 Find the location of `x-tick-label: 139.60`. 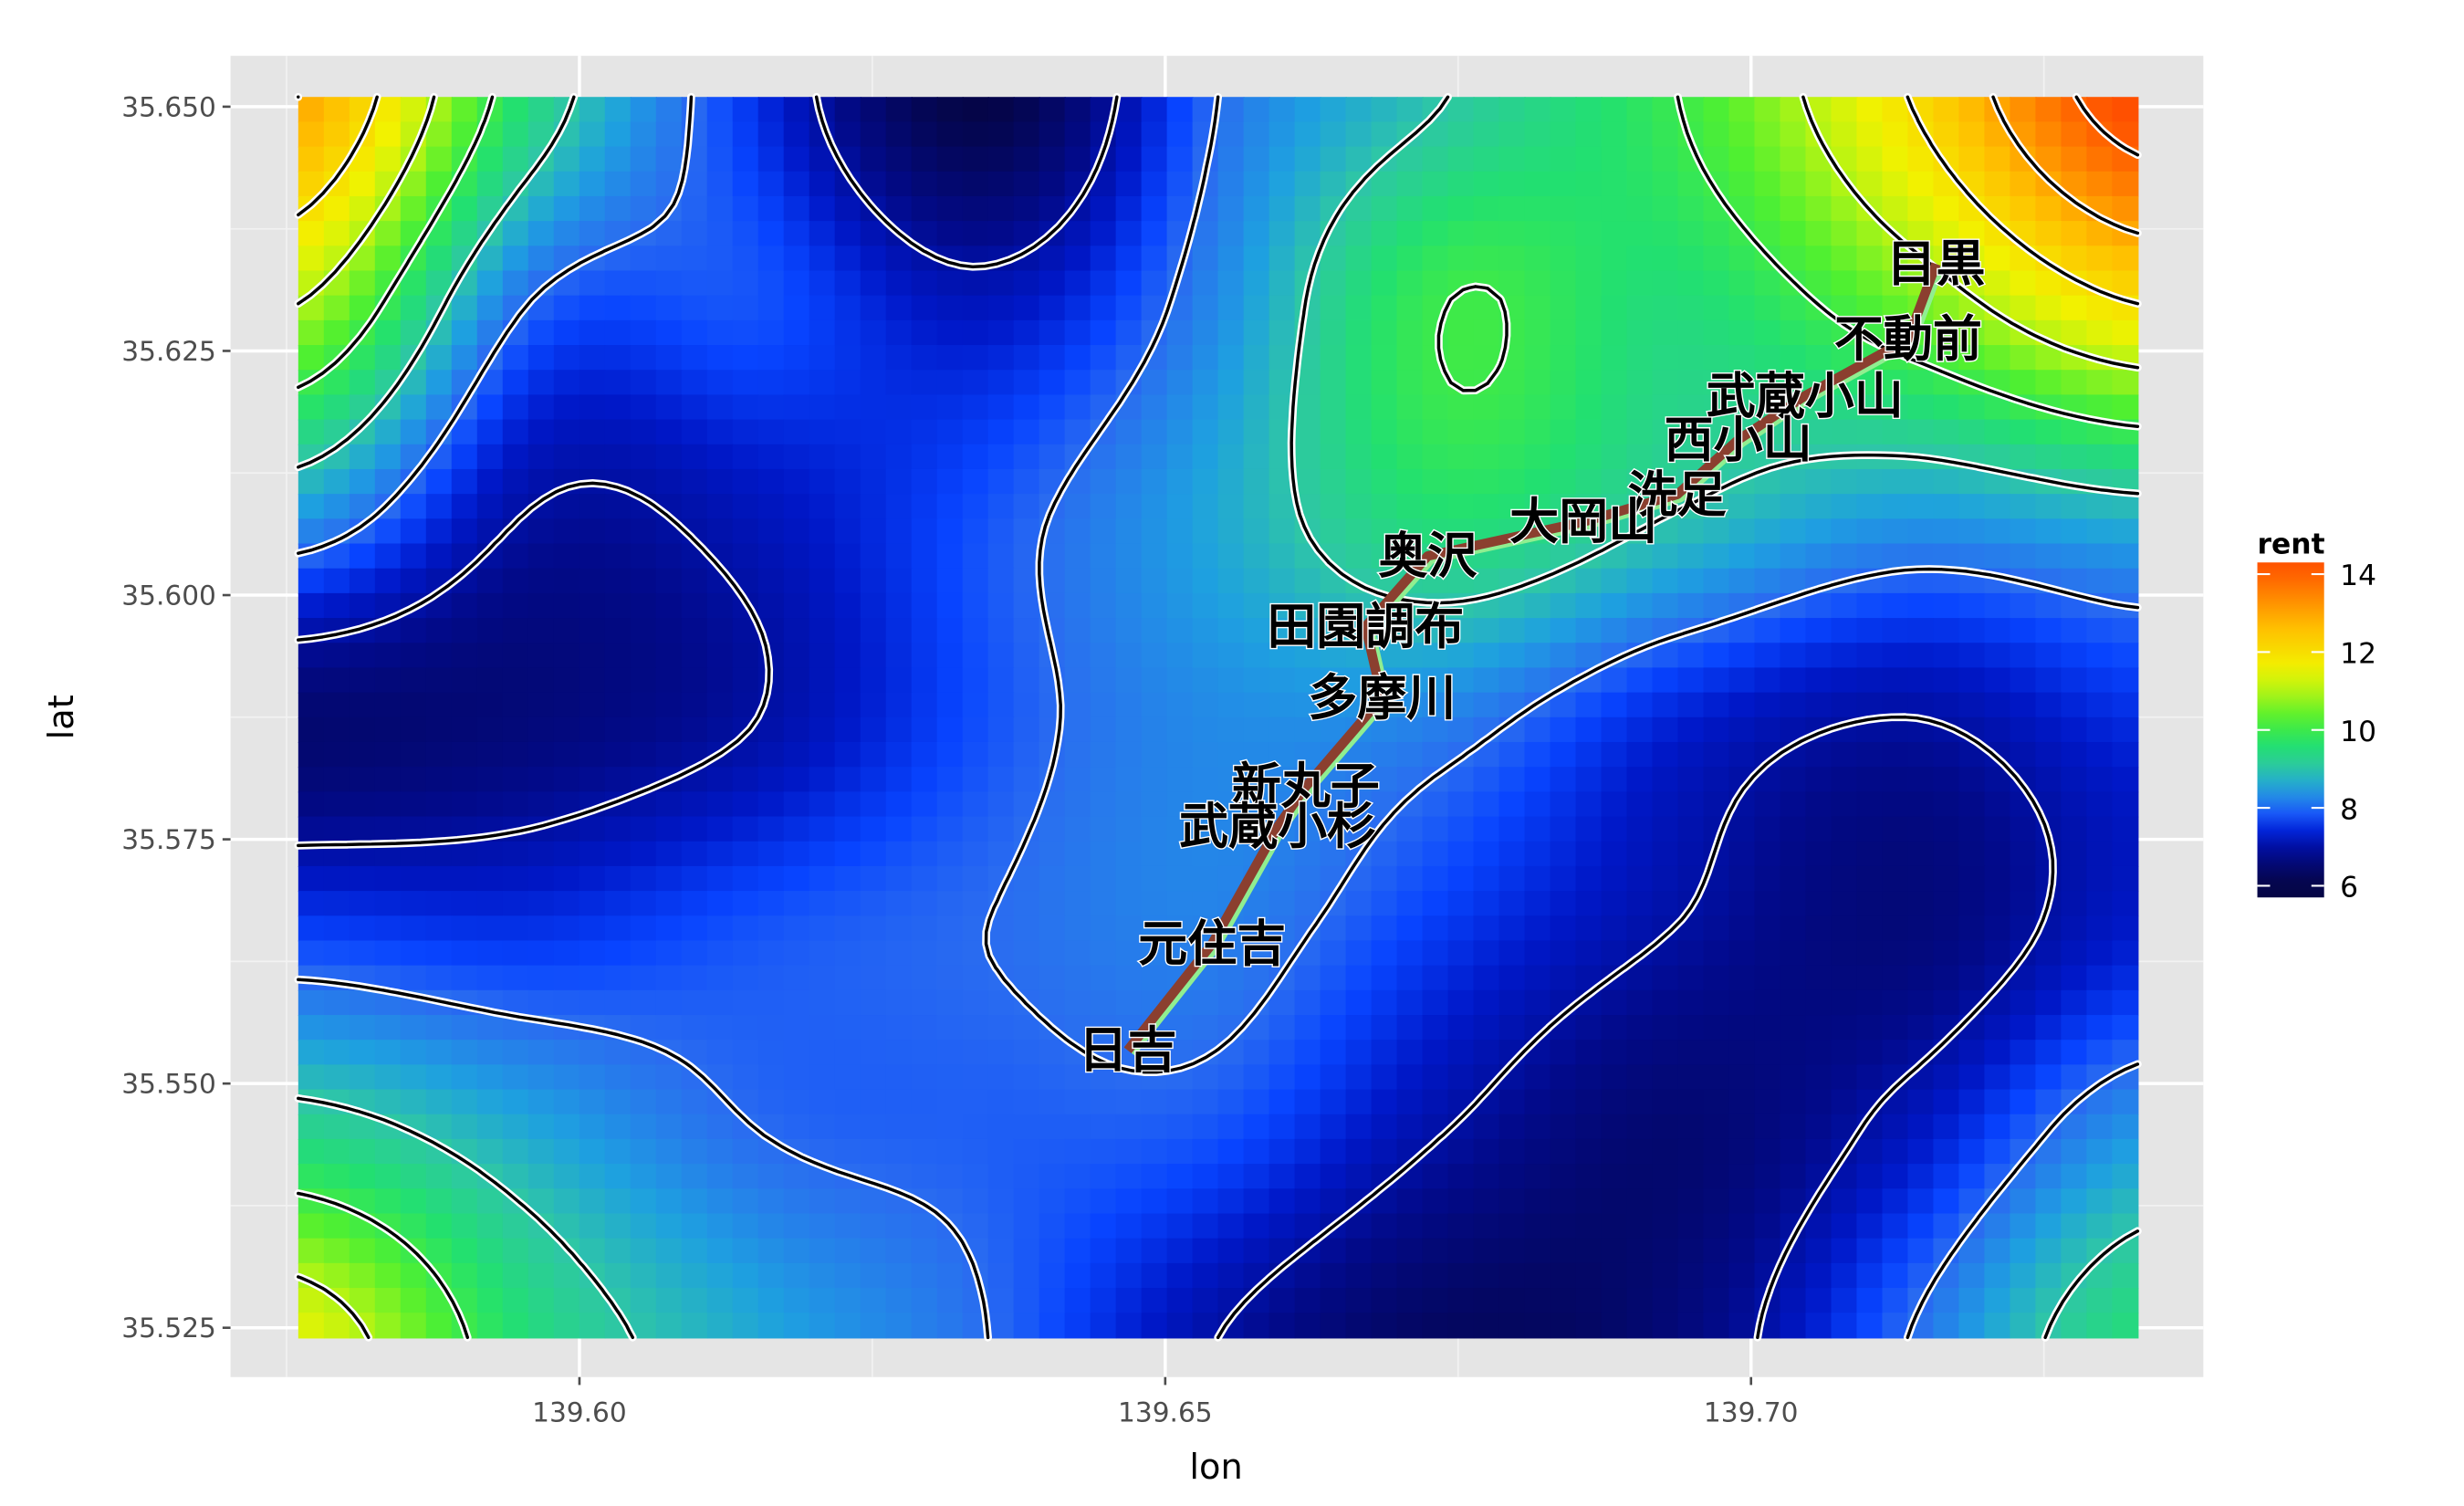

x-tick-label: 139.60 is located at coordinates (579, 1412).